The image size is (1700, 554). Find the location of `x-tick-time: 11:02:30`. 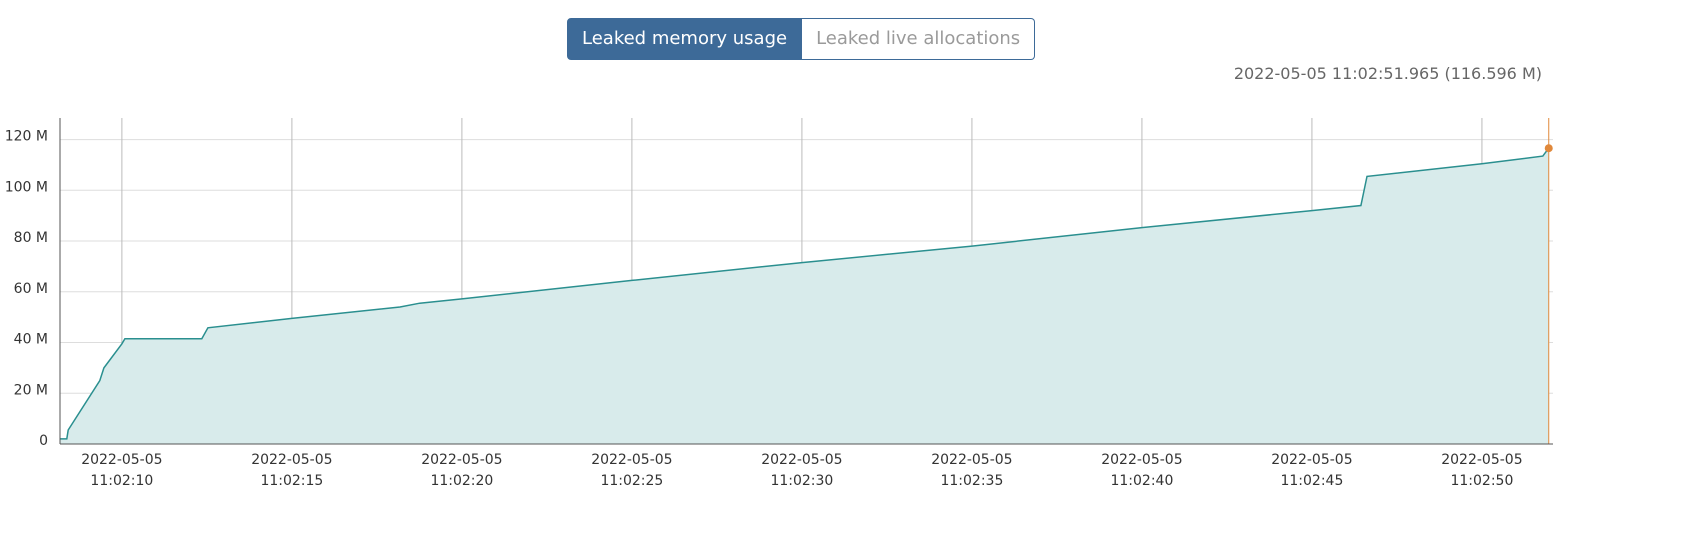

x-tick-time: 11:02:30 is located at coordinates (801, 481).